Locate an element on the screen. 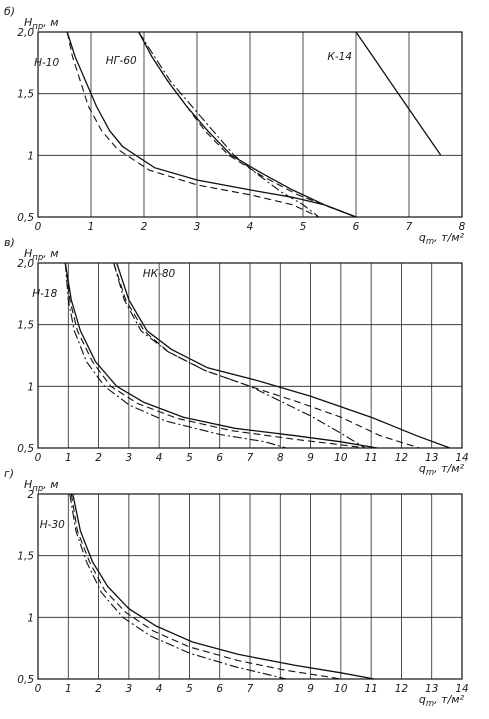  y-tick-label: 2 is located at coordinates (30, 495).